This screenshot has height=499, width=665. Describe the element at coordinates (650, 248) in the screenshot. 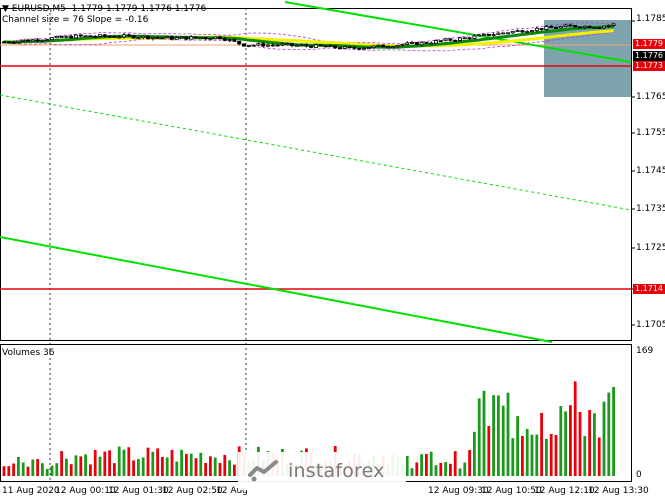

I see `price-tick: 1.1725` at that location.